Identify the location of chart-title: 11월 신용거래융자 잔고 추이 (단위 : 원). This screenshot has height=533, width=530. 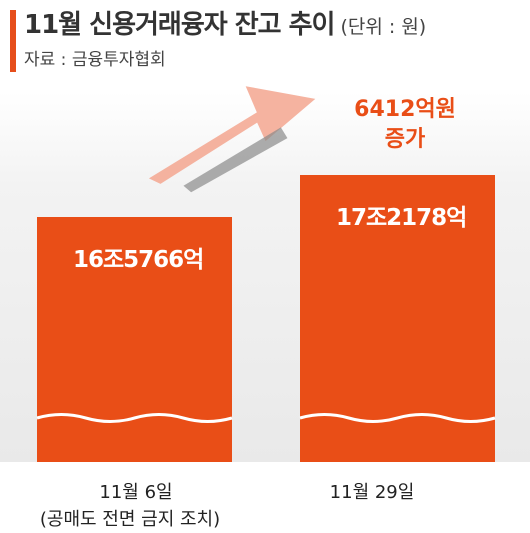
(225, 22).